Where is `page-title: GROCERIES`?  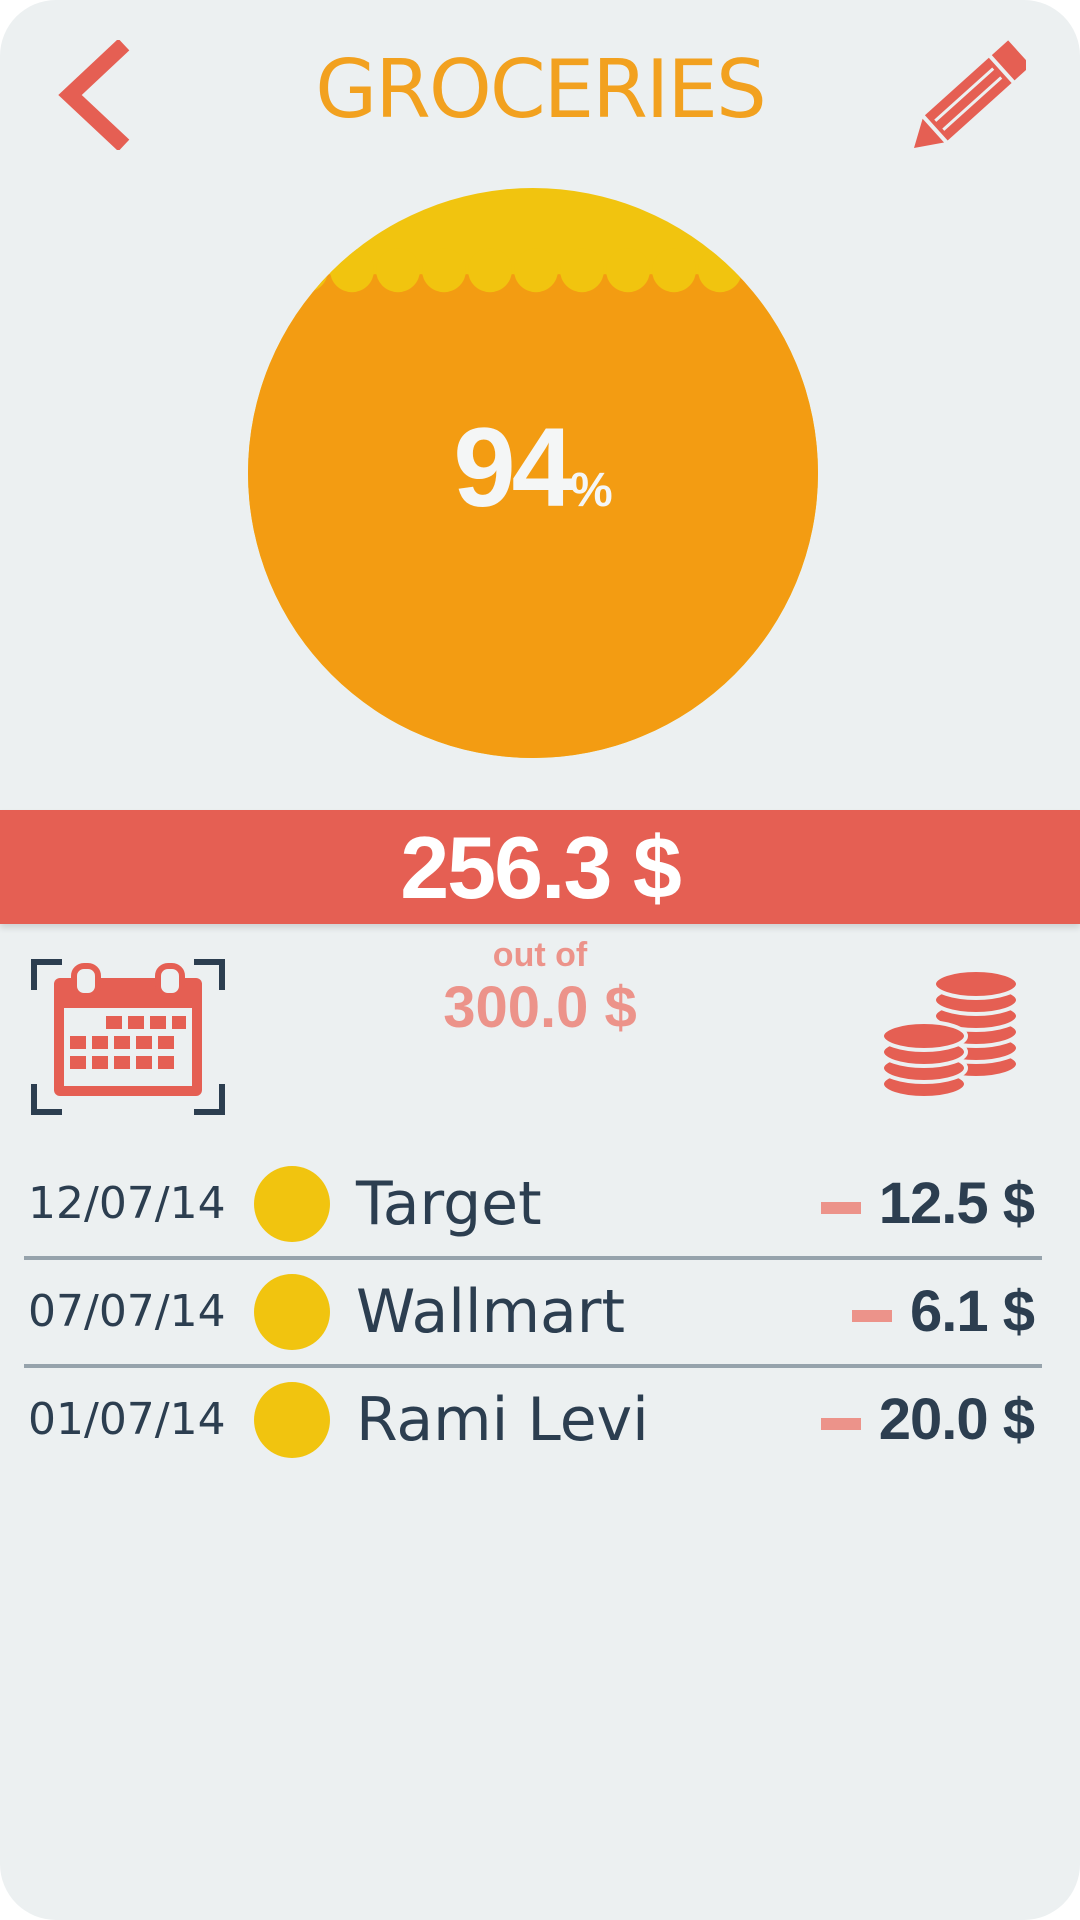 page-title: GROCERIES is located at coordinates (540, 89).